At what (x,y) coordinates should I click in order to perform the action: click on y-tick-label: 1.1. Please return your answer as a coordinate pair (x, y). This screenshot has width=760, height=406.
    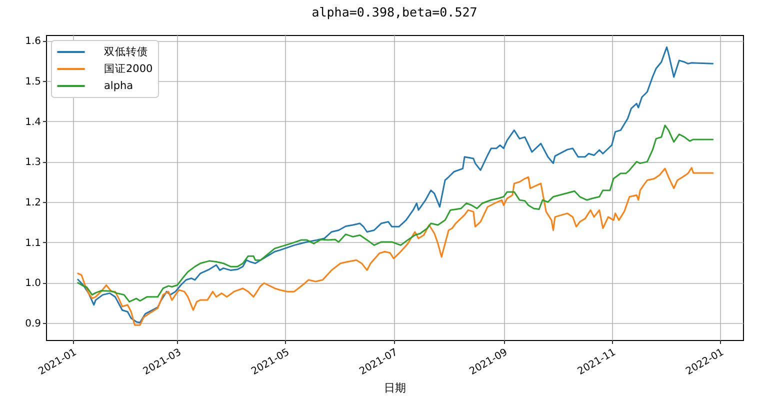
    Looking at the image, I should click on (33, 243).